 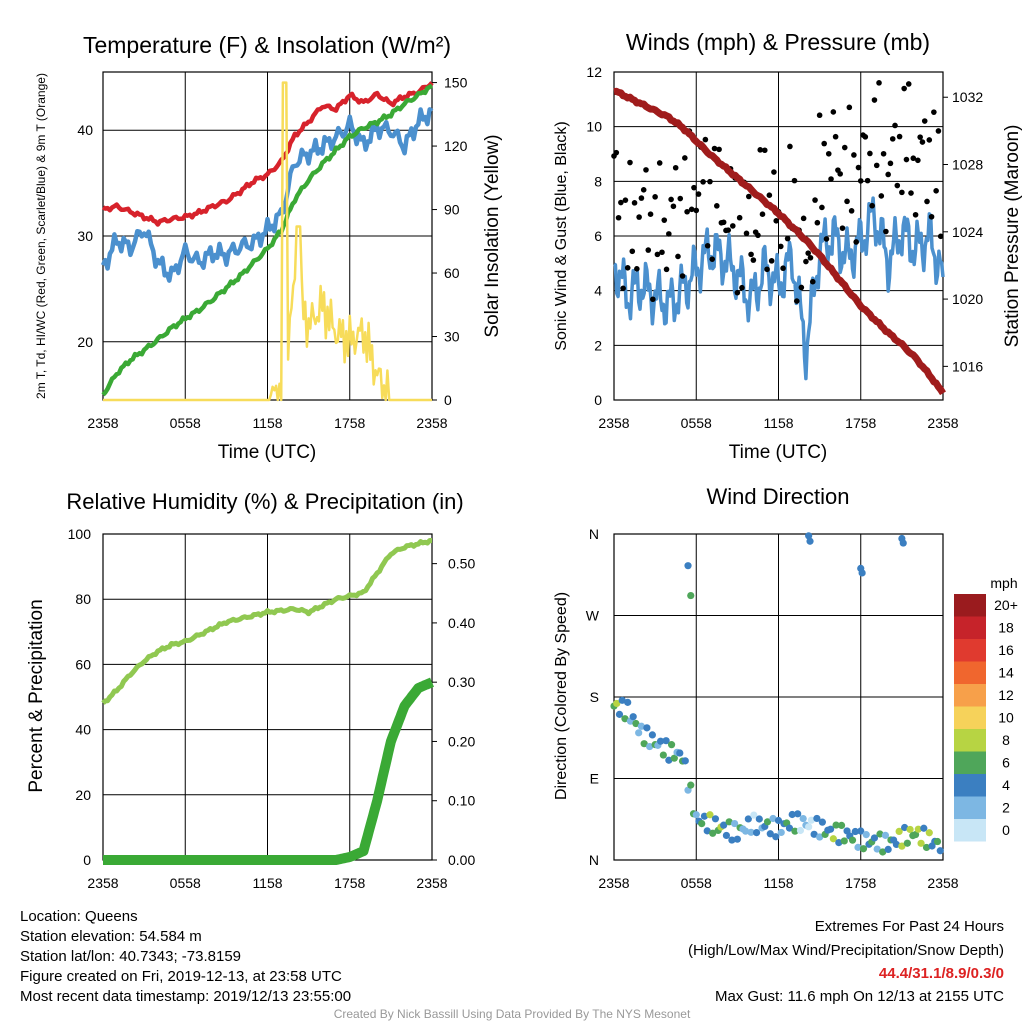 What do you see at coordinates (83, 599) in the screenshot?
I see `humidity-y-tick-label: 80` at bounding box center [83, 599].